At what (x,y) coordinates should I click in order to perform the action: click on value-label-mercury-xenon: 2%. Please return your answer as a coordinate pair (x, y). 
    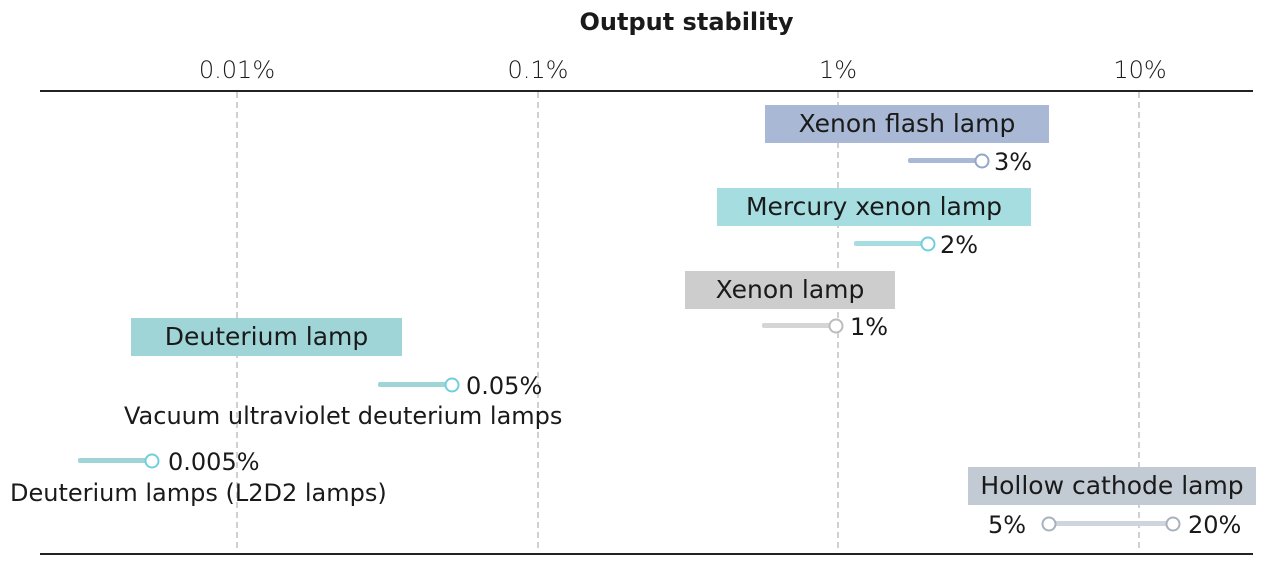
    Looking at the image, I should click on (959, 245).